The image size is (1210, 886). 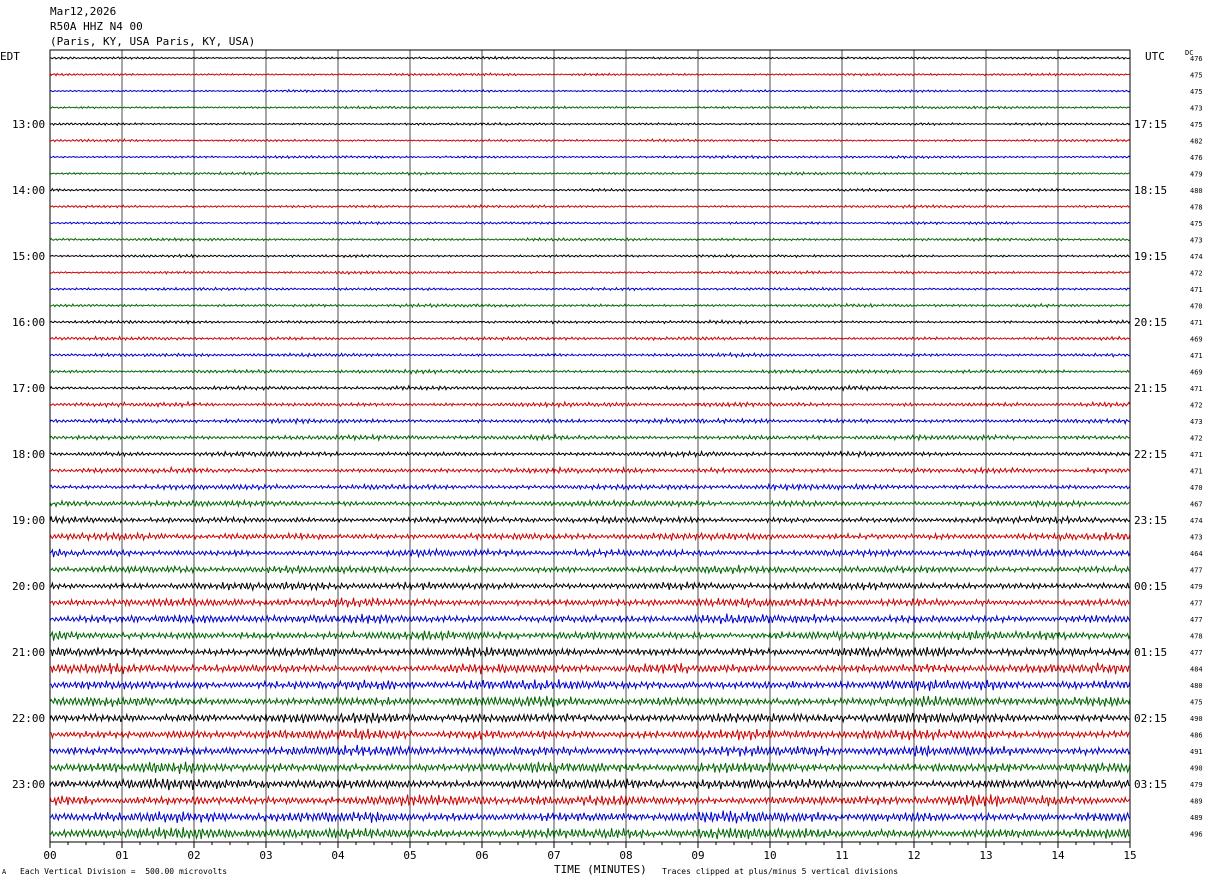 I want to click on left-hour-label: 19:00, so click(x=28, y=520).